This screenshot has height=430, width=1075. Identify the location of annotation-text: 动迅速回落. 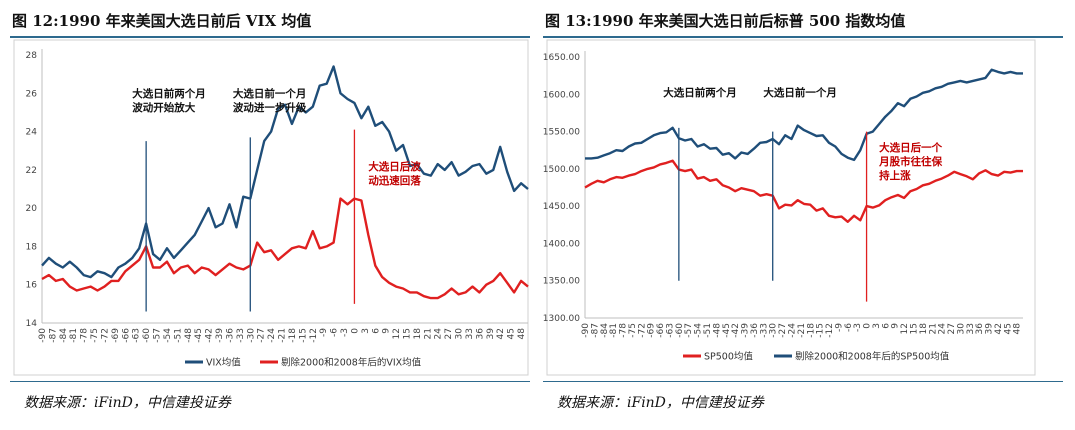
(394, 180).